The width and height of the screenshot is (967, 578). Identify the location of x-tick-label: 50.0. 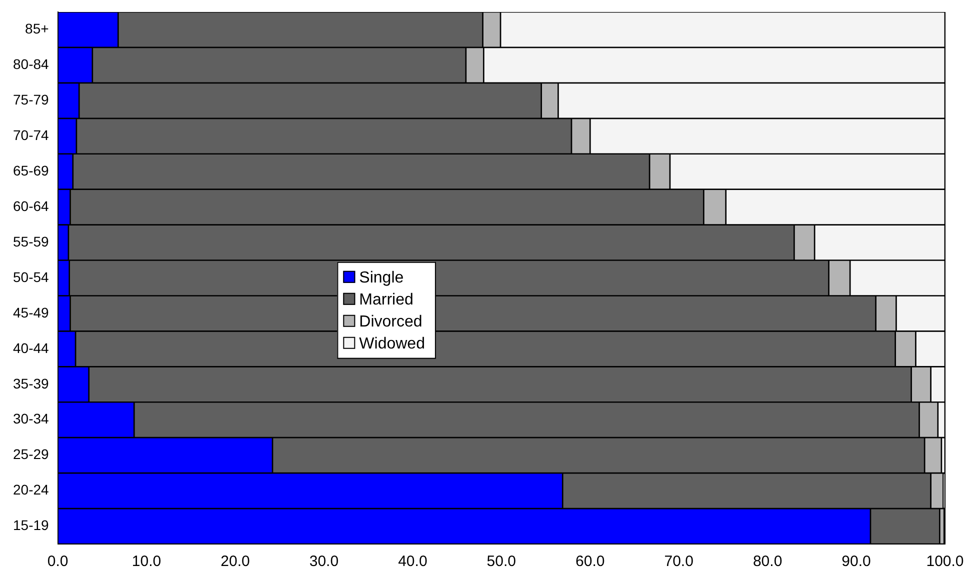
(501, 561).